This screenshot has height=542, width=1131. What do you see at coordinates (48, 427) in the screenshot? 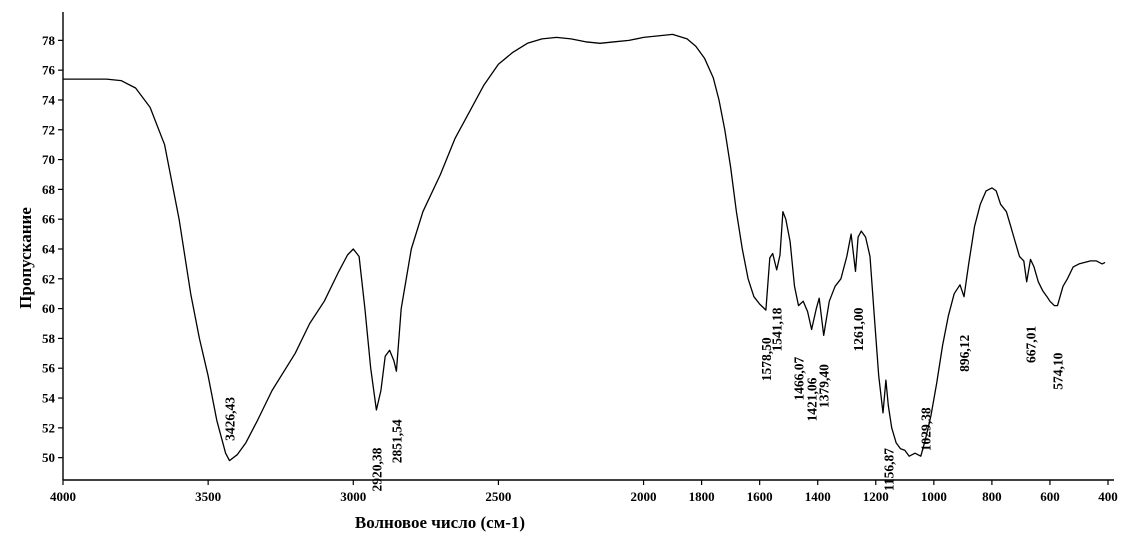
I see `y-tick-label: 52` at bounding box center [48, 427].